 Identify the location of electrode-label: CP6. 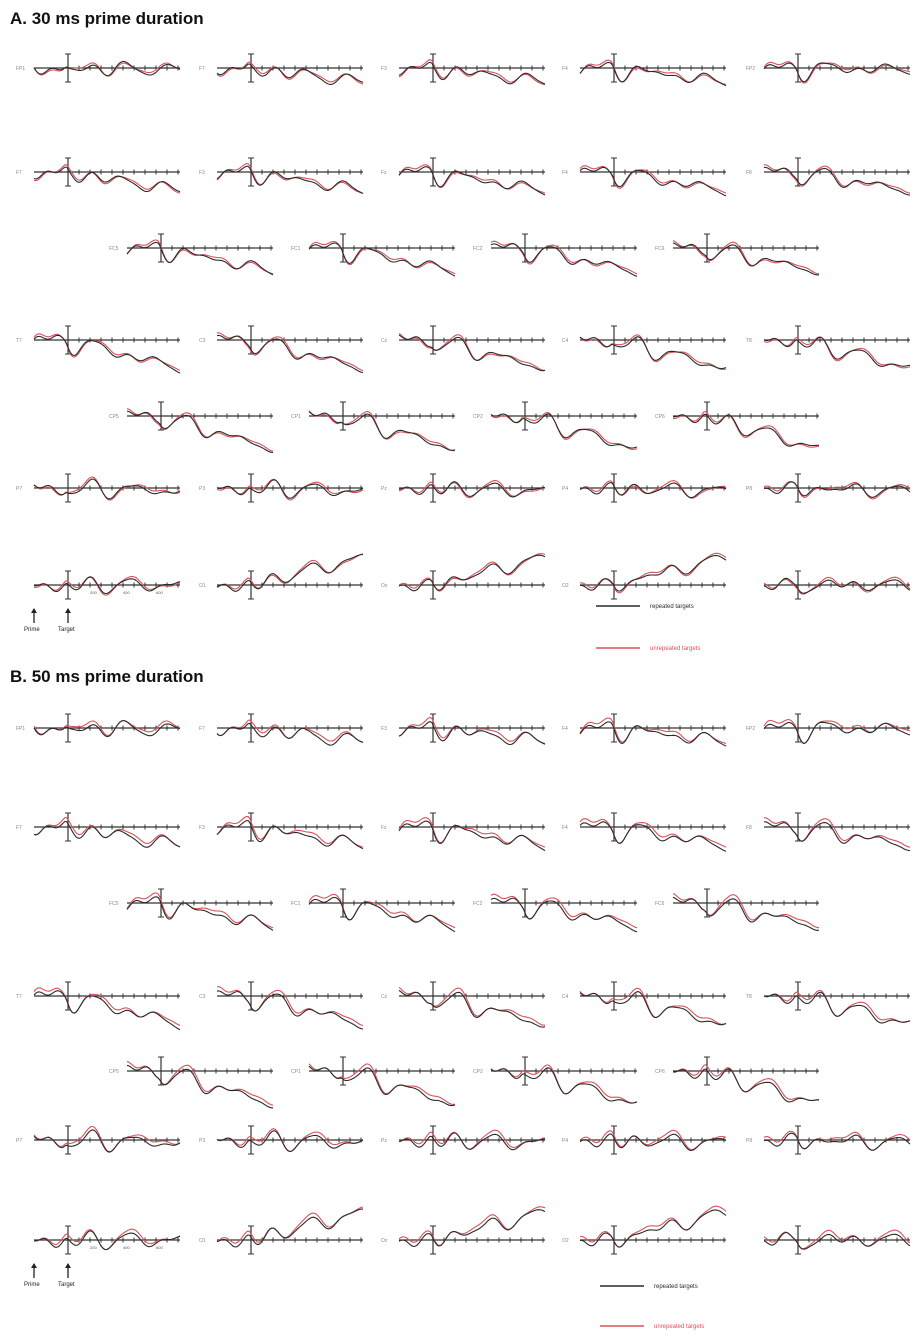
(660, 1072).